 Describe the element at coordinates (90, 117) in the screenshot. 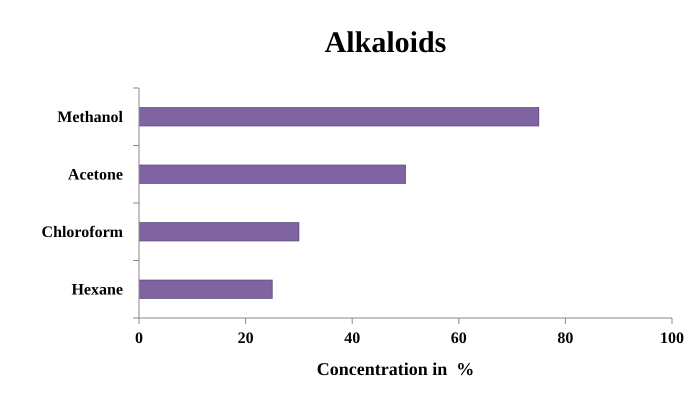

I see `y-tick-label: Methanol` at that location.